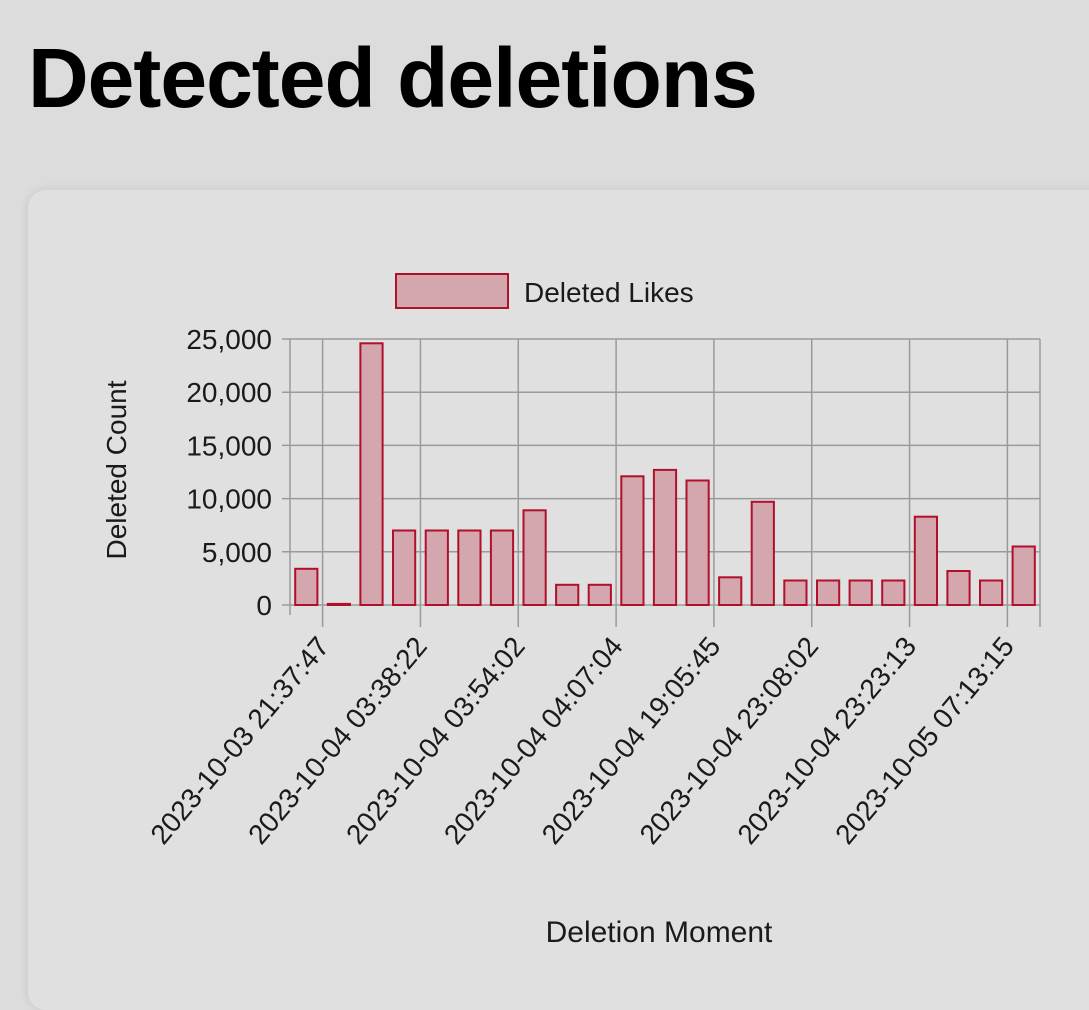 The width and height of the screenshot is (1089, 1010). What do you see at coordinates (239, 740) in the screenshot?
I see `x-tick-label: 2023-10-03 21:37:47` at bounding box center [239, 740].